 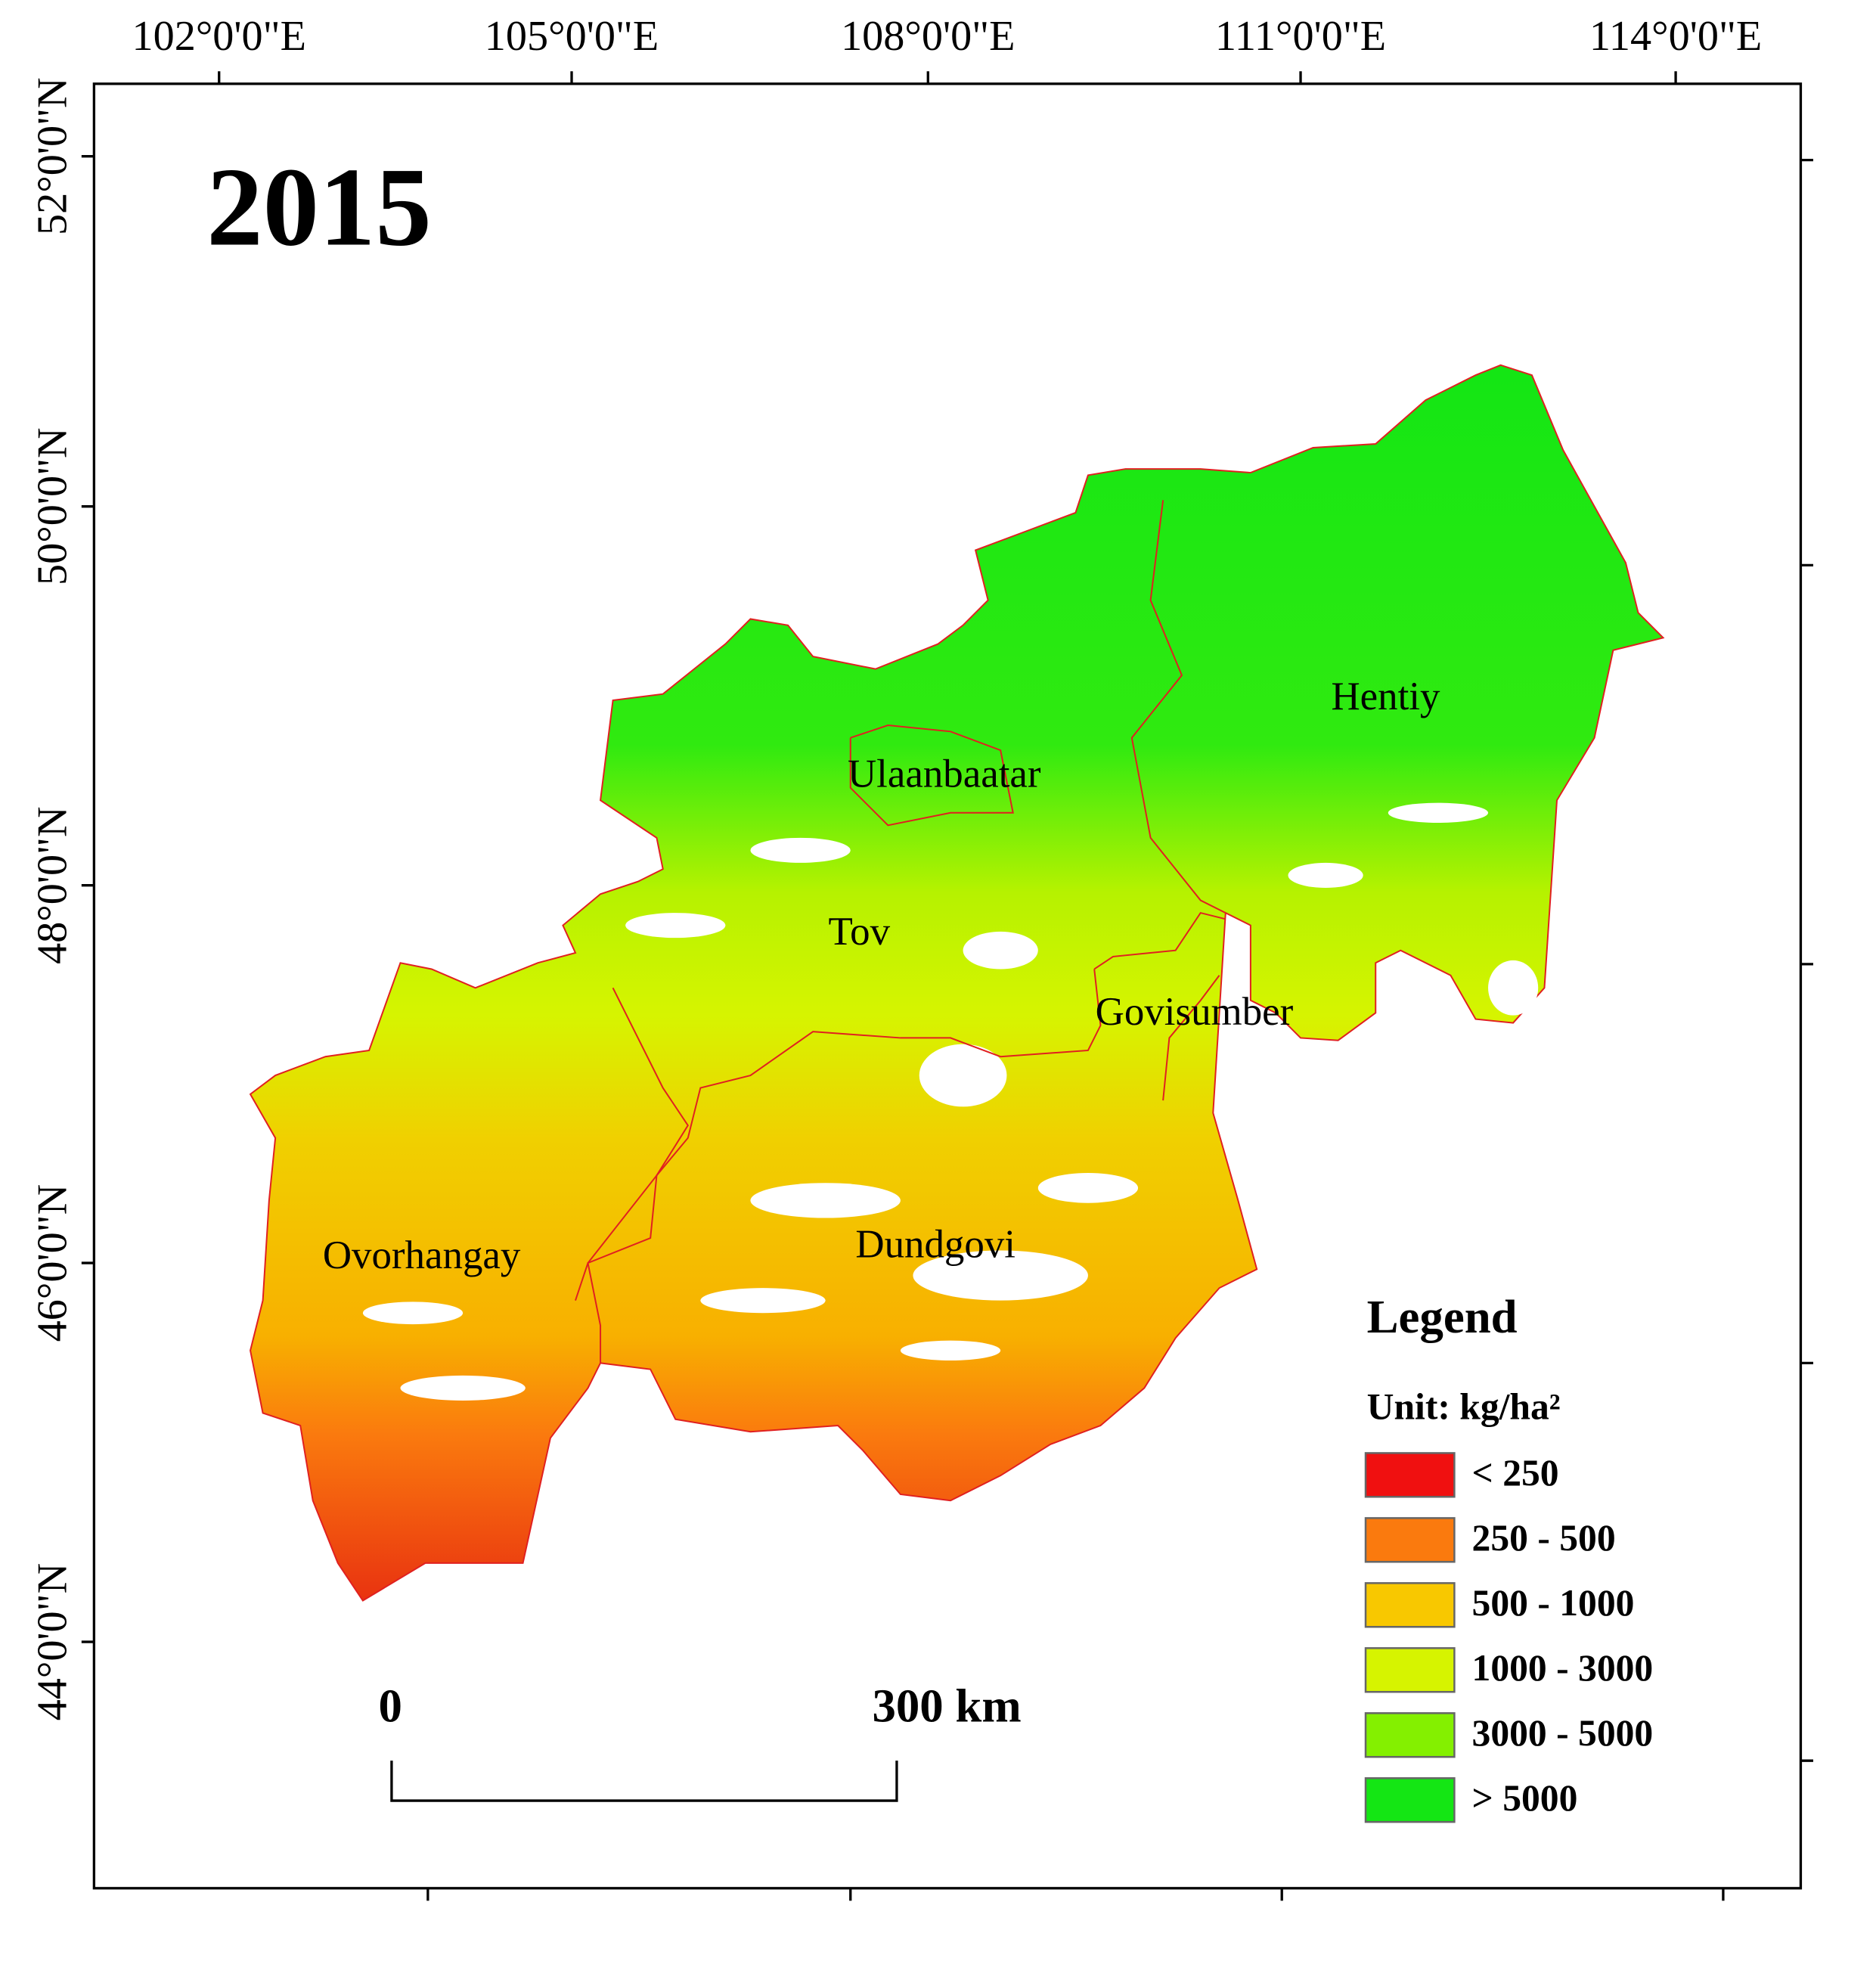 I want to click on legend-title: Legend, so click(x=1442, y=1316).